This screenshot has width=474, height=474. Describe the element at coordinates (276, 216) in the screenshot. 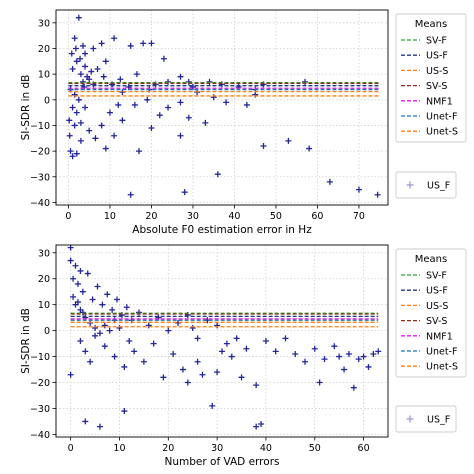

I see `x-tick-label: 50` at that location.